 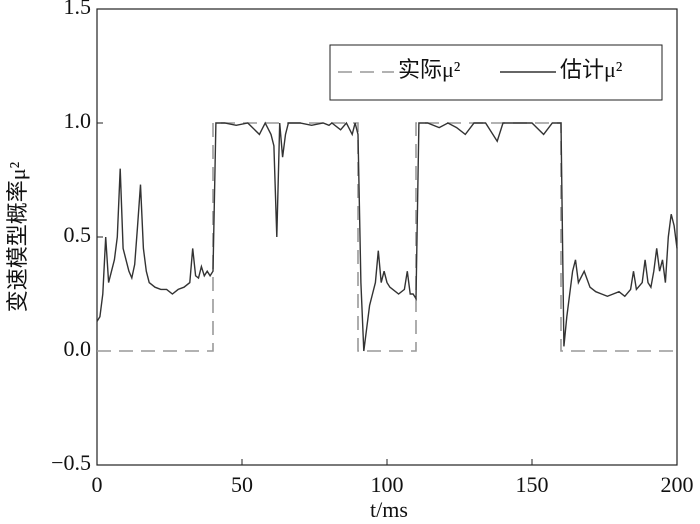 I want to click on y-tick-label: 1.5, so click(x=78, y=9).